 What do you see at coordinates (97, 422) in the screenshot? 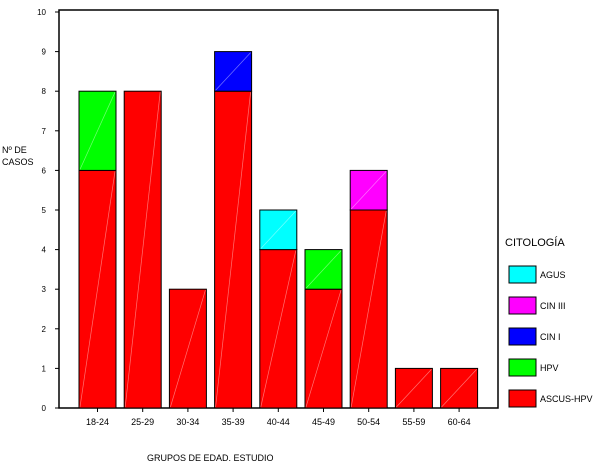
I see `x-tick-label: 18-24` at bounding box center [97, 422].